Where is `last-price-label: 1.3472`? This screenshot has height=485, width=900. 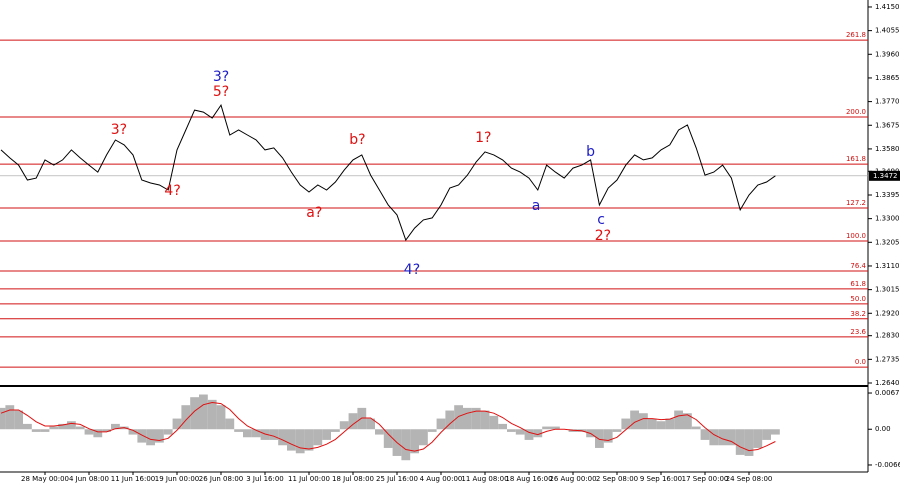 last-price-label: 1.3472 is located at coordinates (885, 176).